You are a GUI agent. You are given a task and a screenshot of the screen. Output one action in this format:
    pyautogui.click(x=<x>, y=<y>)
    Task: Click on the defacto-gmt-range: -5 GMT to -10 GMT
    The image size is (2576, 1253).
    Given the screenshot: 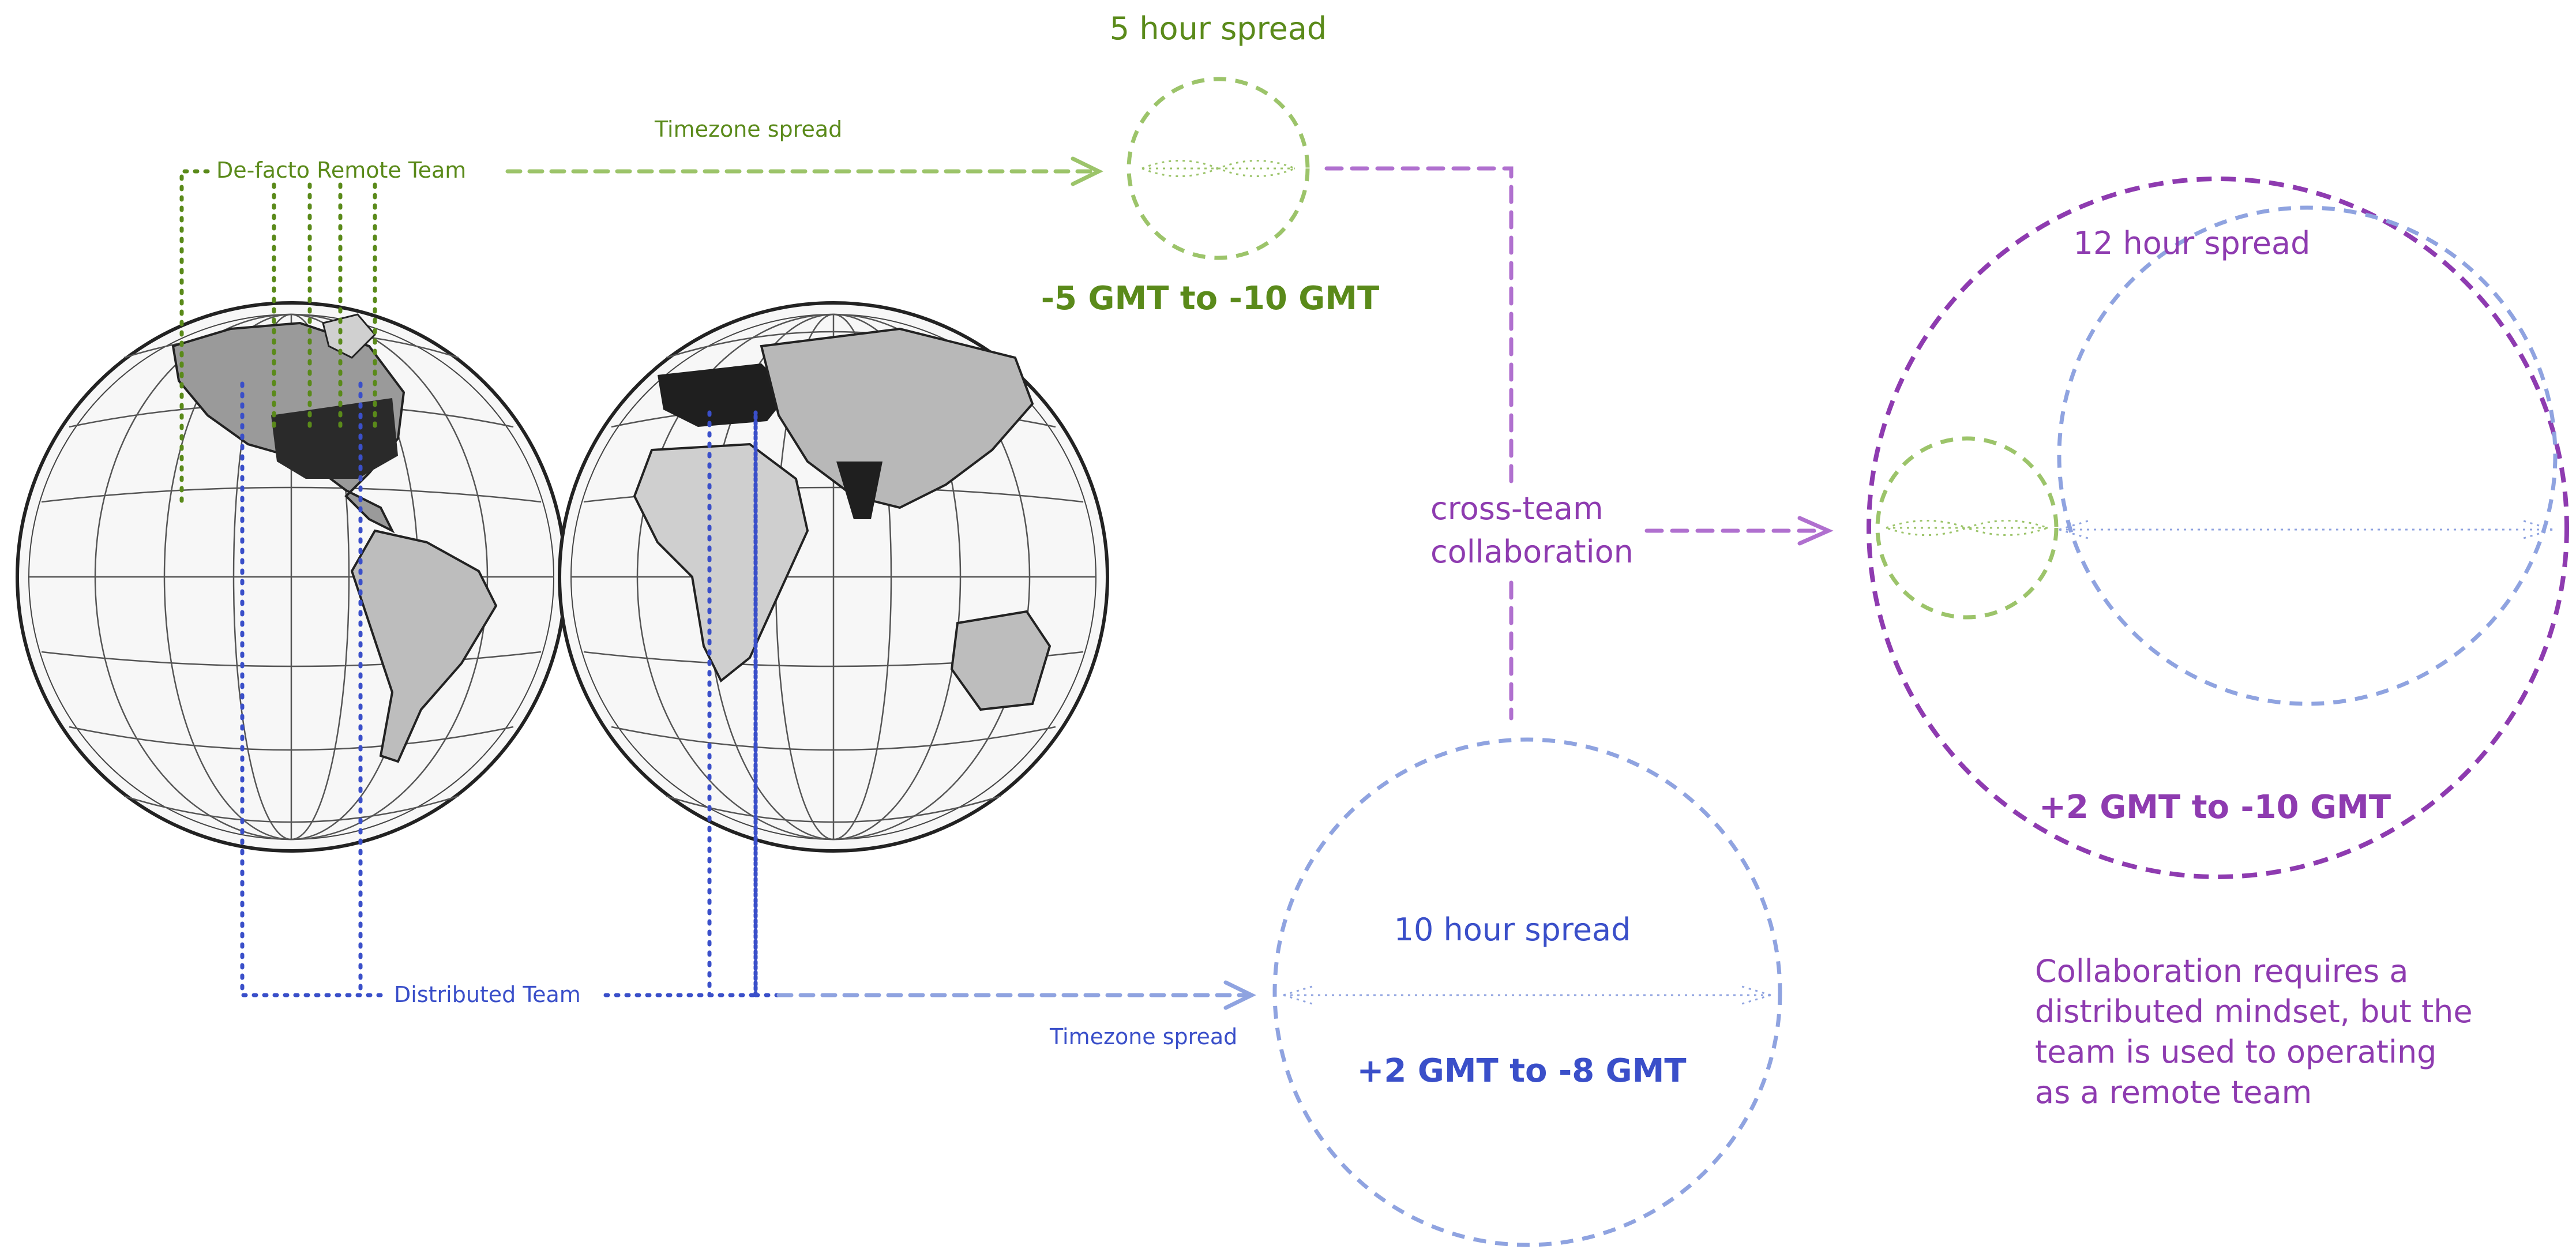 What is the action you would take?
    pyautogui.click(x=1210, y=298)
    